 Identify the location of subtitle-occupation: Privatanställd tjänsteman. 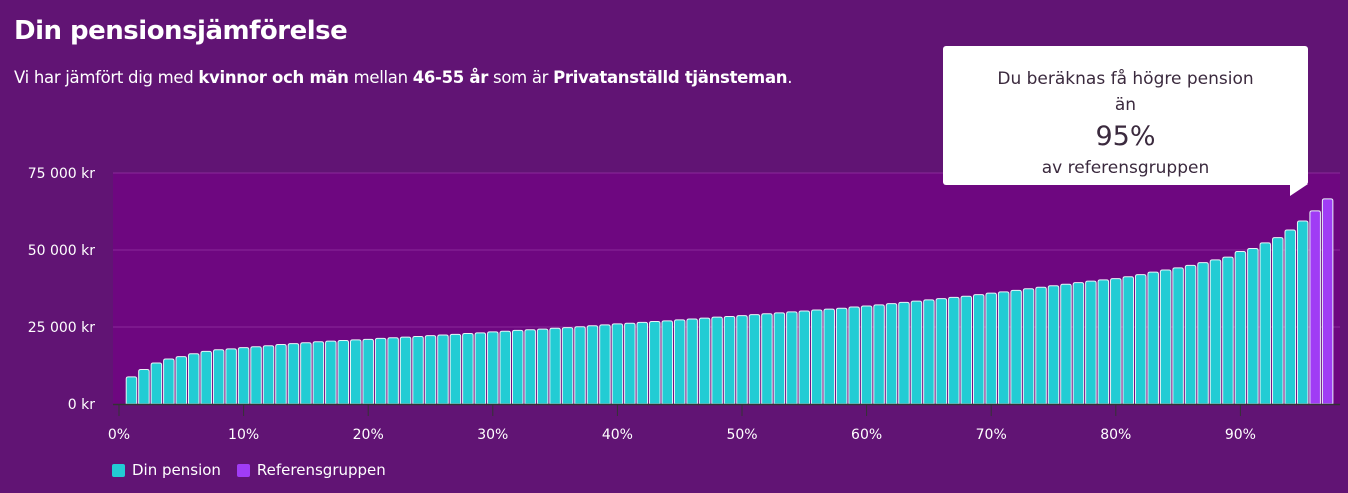
(670, 77).